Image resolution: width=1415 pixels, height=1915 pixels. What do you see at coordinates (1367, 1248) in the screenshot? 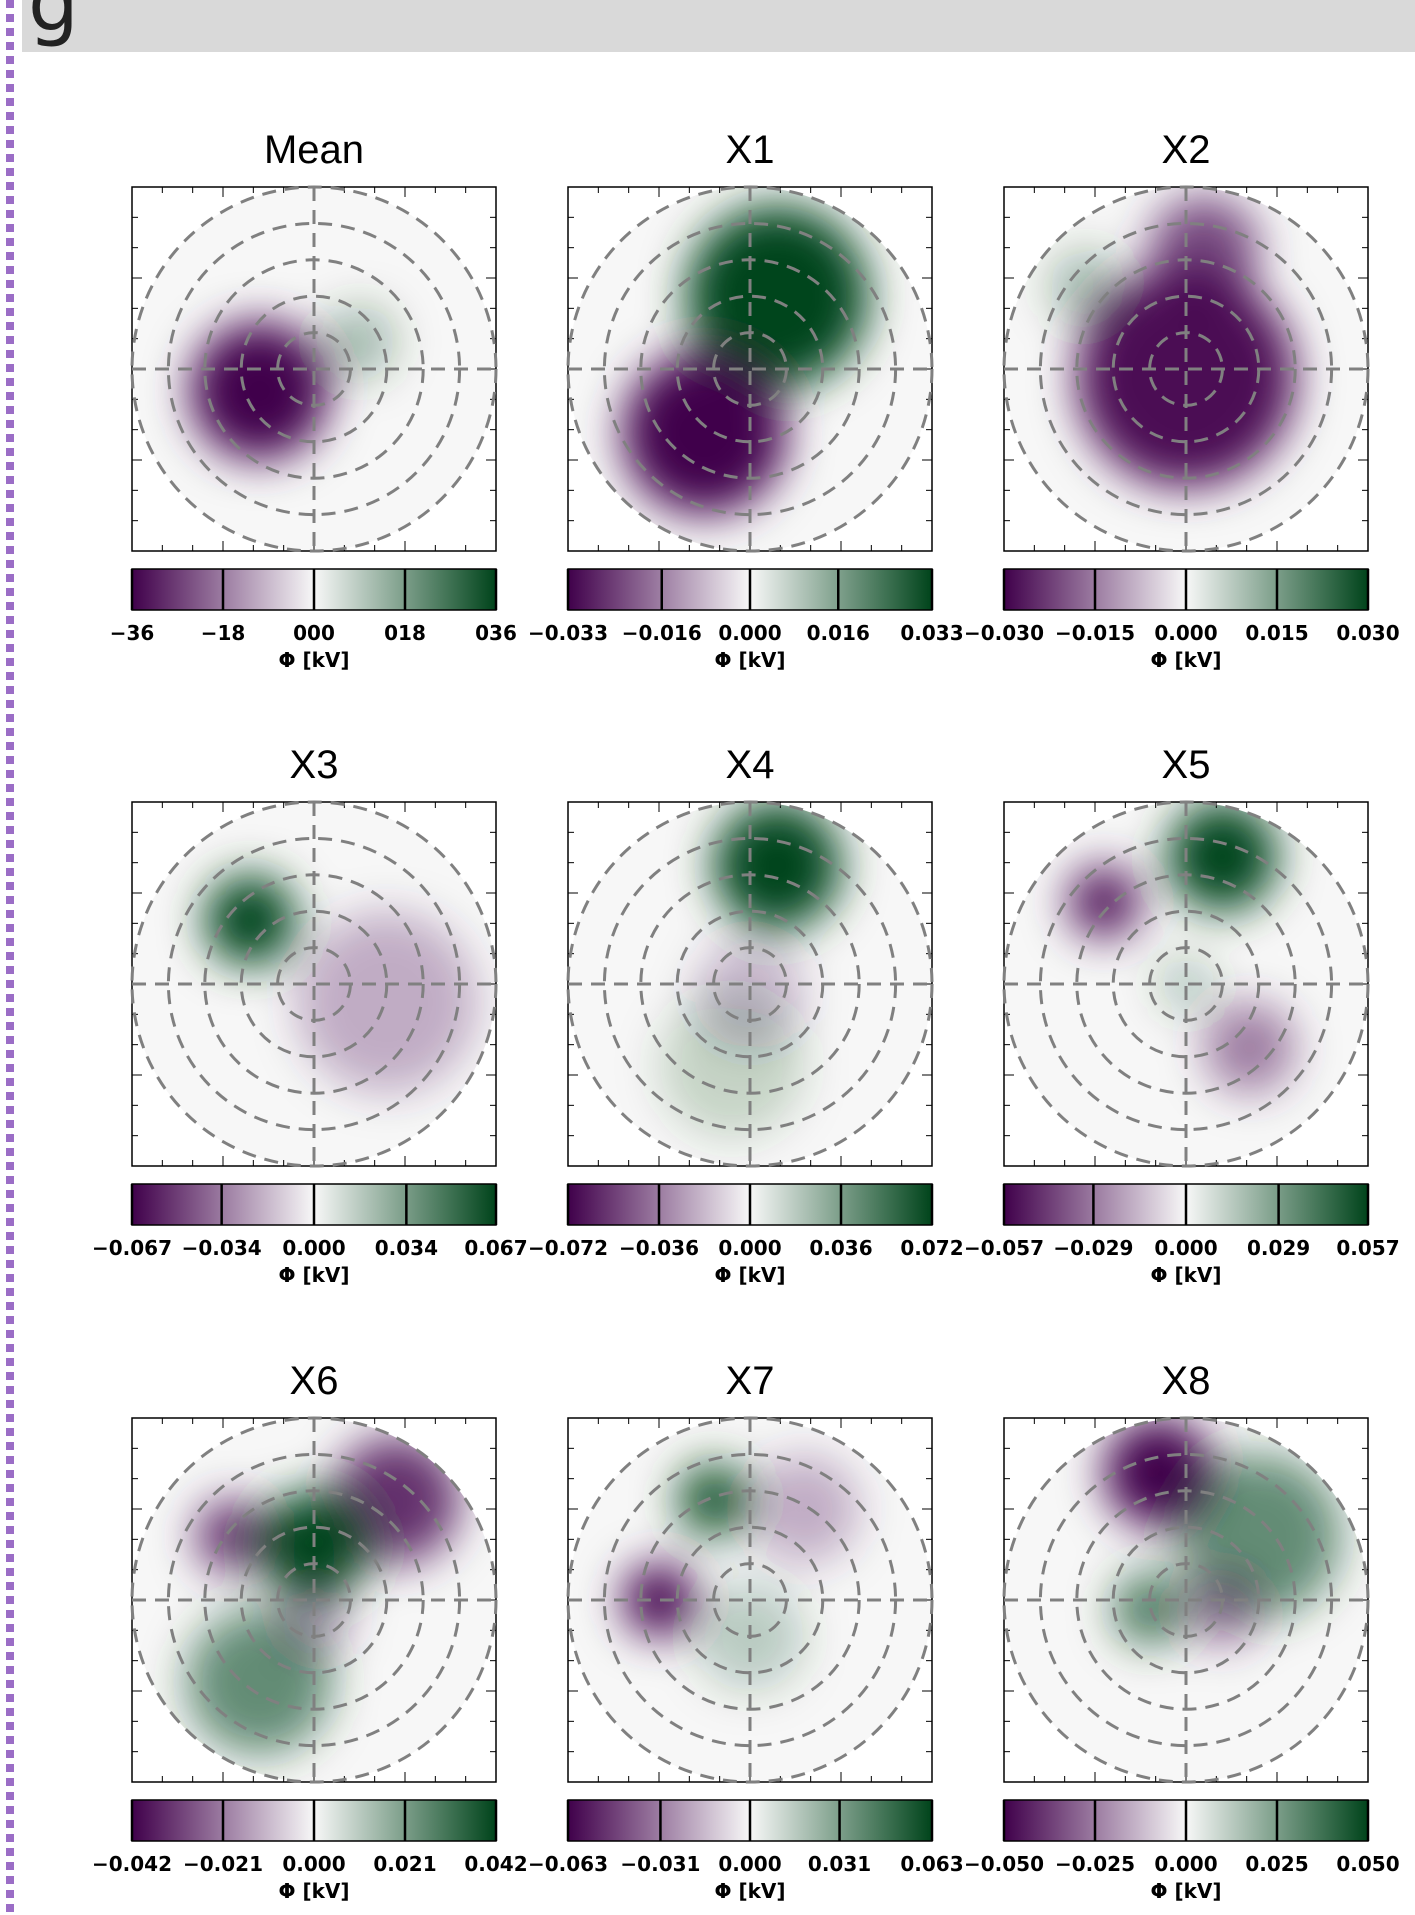
I see `colorbar-tick-label: 0.057` at bounding box center [1367, 1248].